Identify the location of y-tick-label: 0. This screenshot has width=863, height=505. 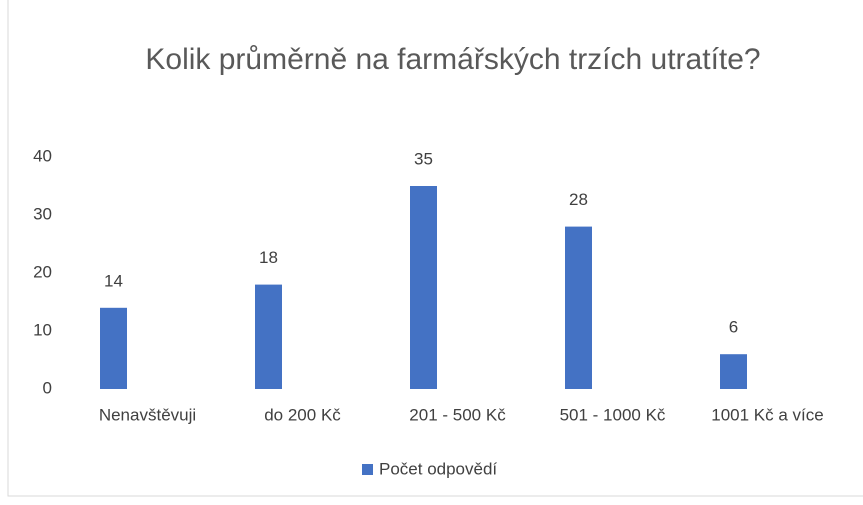
(47, 387).